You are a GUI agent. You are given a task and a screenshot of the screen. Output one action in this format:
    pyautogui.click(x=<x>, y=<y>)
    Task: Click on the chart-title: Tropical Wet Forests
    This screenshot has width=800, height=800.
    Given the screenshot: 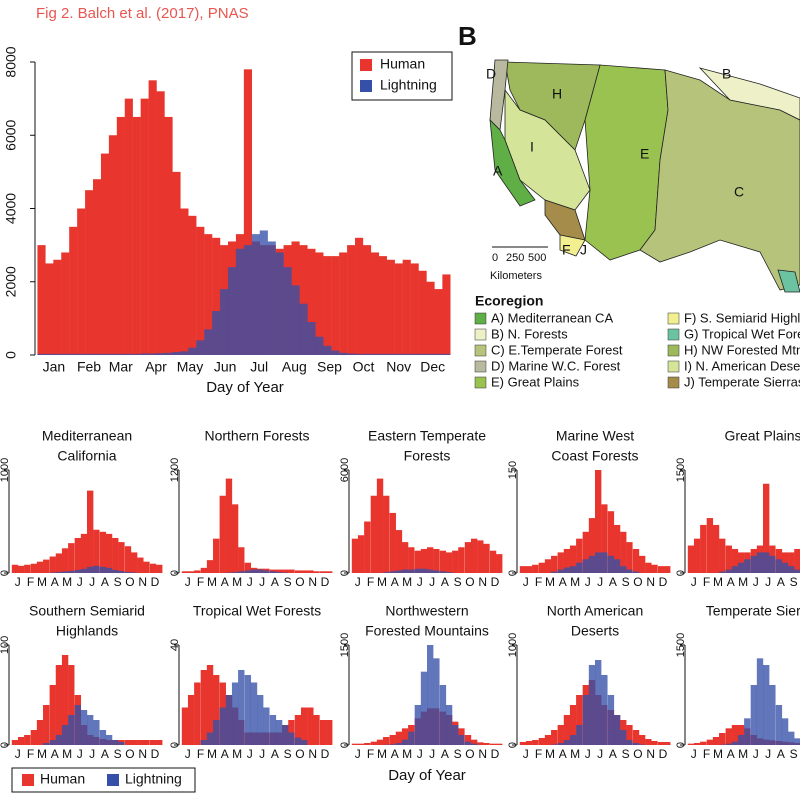 What is the action you would take?
    pyautogui.click(x=257, y=611)
    